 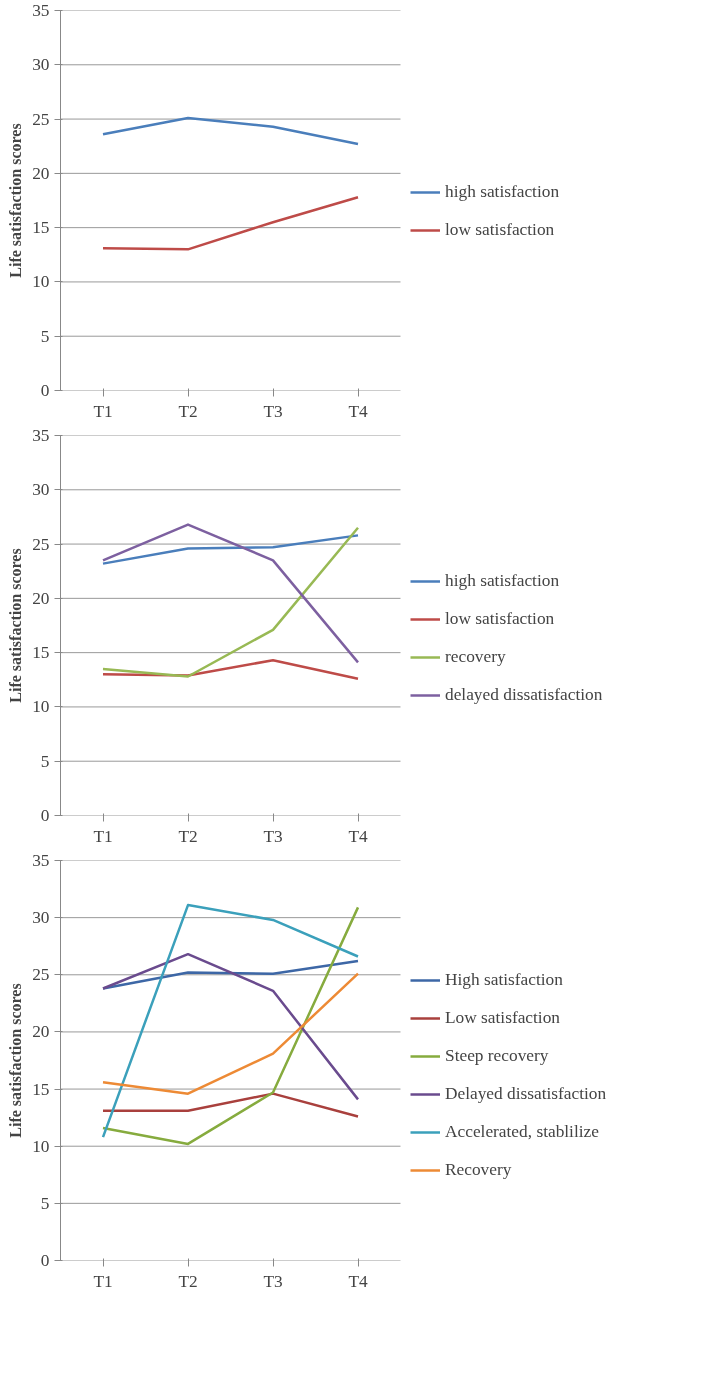 What do you see at coordinates (478, 1170) in the screenshot?
I see `legend-label: Recovery` at bounding box center [478, 1170].